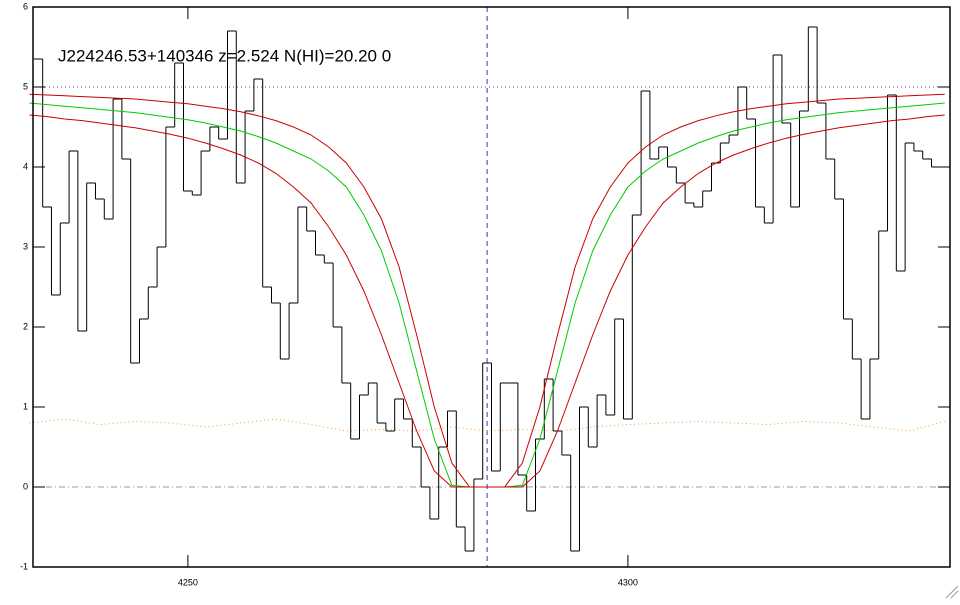 The image size is (960, 605). I want to click on x-tick-label: 4300, so click(628, 582).